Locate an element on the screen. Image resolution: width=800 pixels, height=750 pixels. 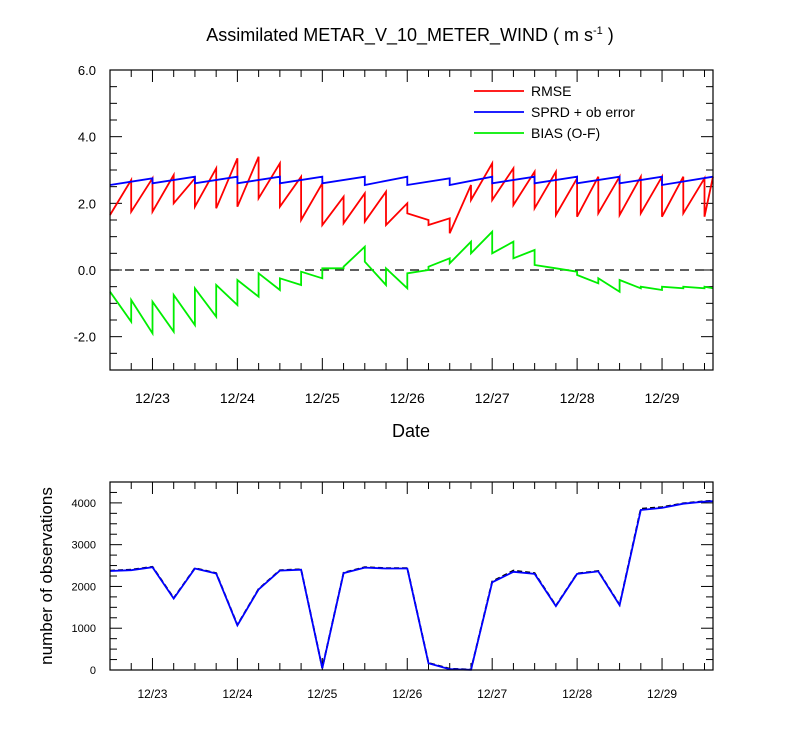
bottom-y-tick-labels: 0 1000 2000 3000 4000 is located at coordinates (84, 587).